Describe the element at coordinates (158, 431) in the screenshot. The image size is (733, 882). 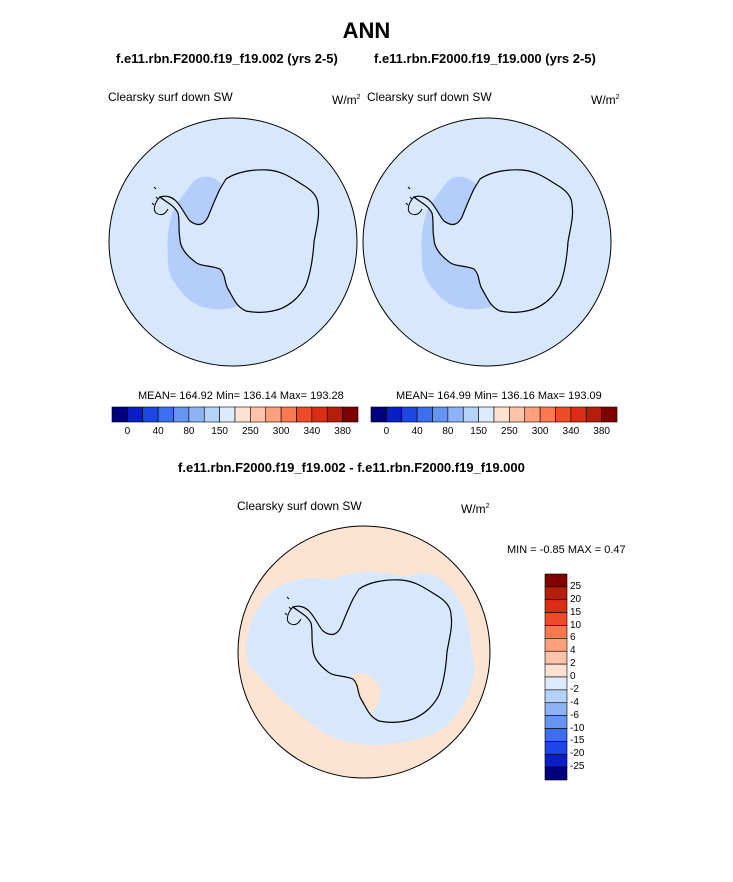
I see `left-colorbar-tick-label: 40` at that location.